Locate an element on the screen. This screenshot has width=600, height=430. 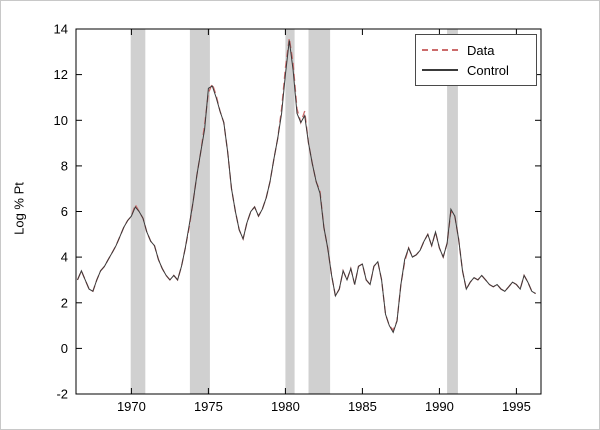
x-tick-label: 1990 is located at coordinates (439, 406).